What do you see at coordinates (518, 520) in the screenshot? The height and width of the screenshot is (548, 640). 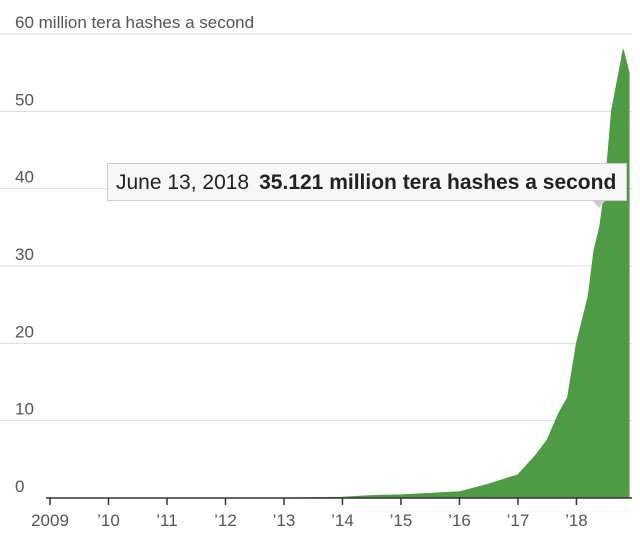 I see `x-tick-label-’17: ’17` at bounding box center [518, 520].